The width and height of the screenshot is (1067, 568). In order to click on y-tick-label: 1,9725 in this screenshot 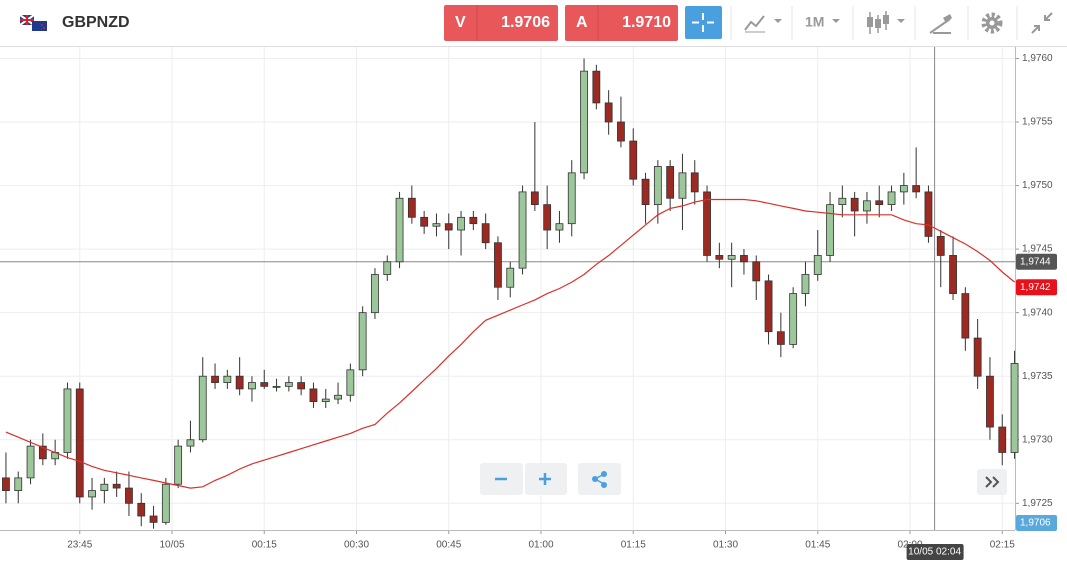, I will do `click(1037, 503)`.